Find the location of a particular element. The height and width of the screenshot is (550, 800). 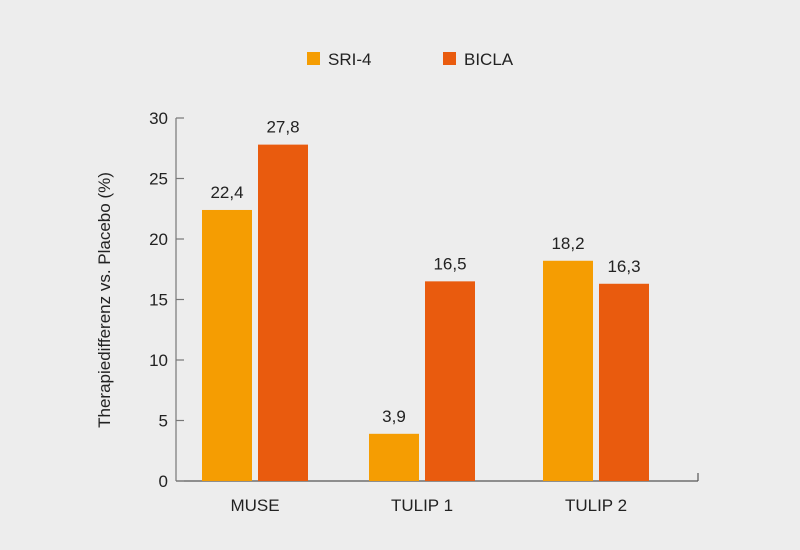

y-tick-label: 30 is located at coordinates (158, 118).